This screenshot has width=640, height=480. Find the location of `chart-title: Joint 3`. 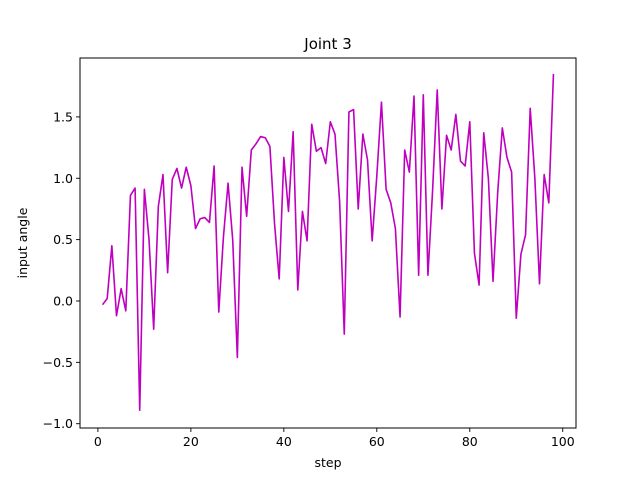

chart-title: Joint 3 is located at coordinates (327, 44).